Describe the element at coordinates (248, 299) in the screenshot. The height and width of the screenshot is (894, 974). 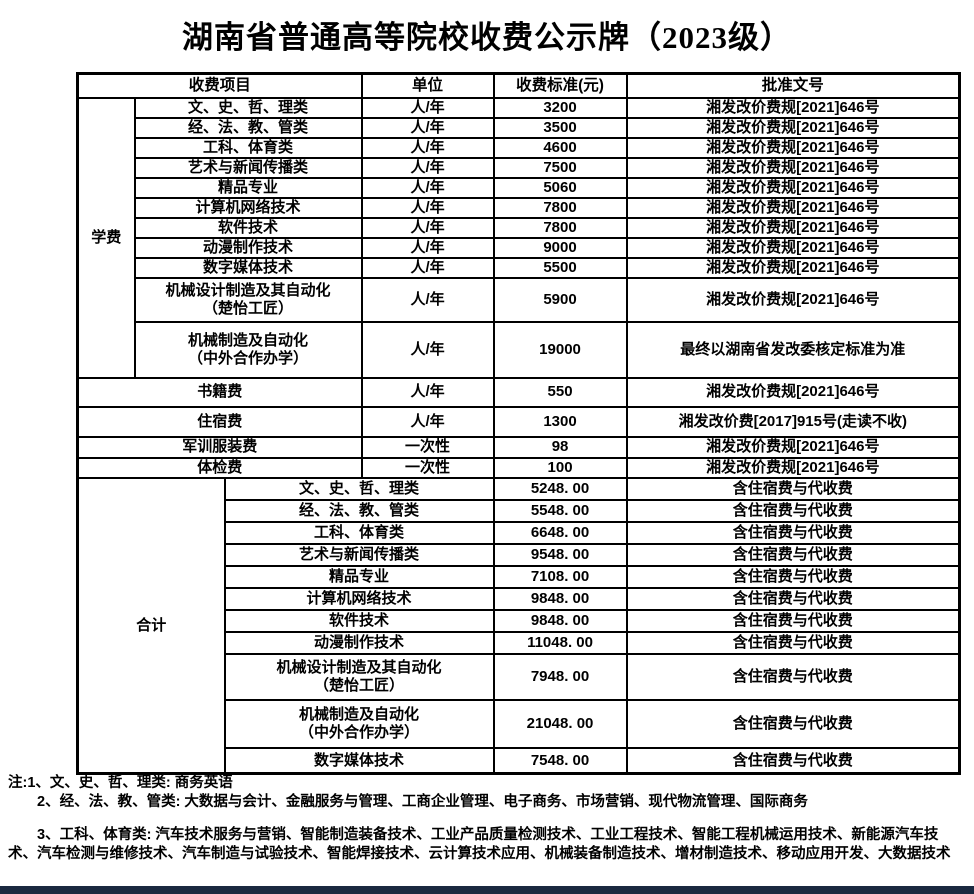
I see `tuition-category: 机械设计制造及其自动化 （楚怡工匠）` at that location.